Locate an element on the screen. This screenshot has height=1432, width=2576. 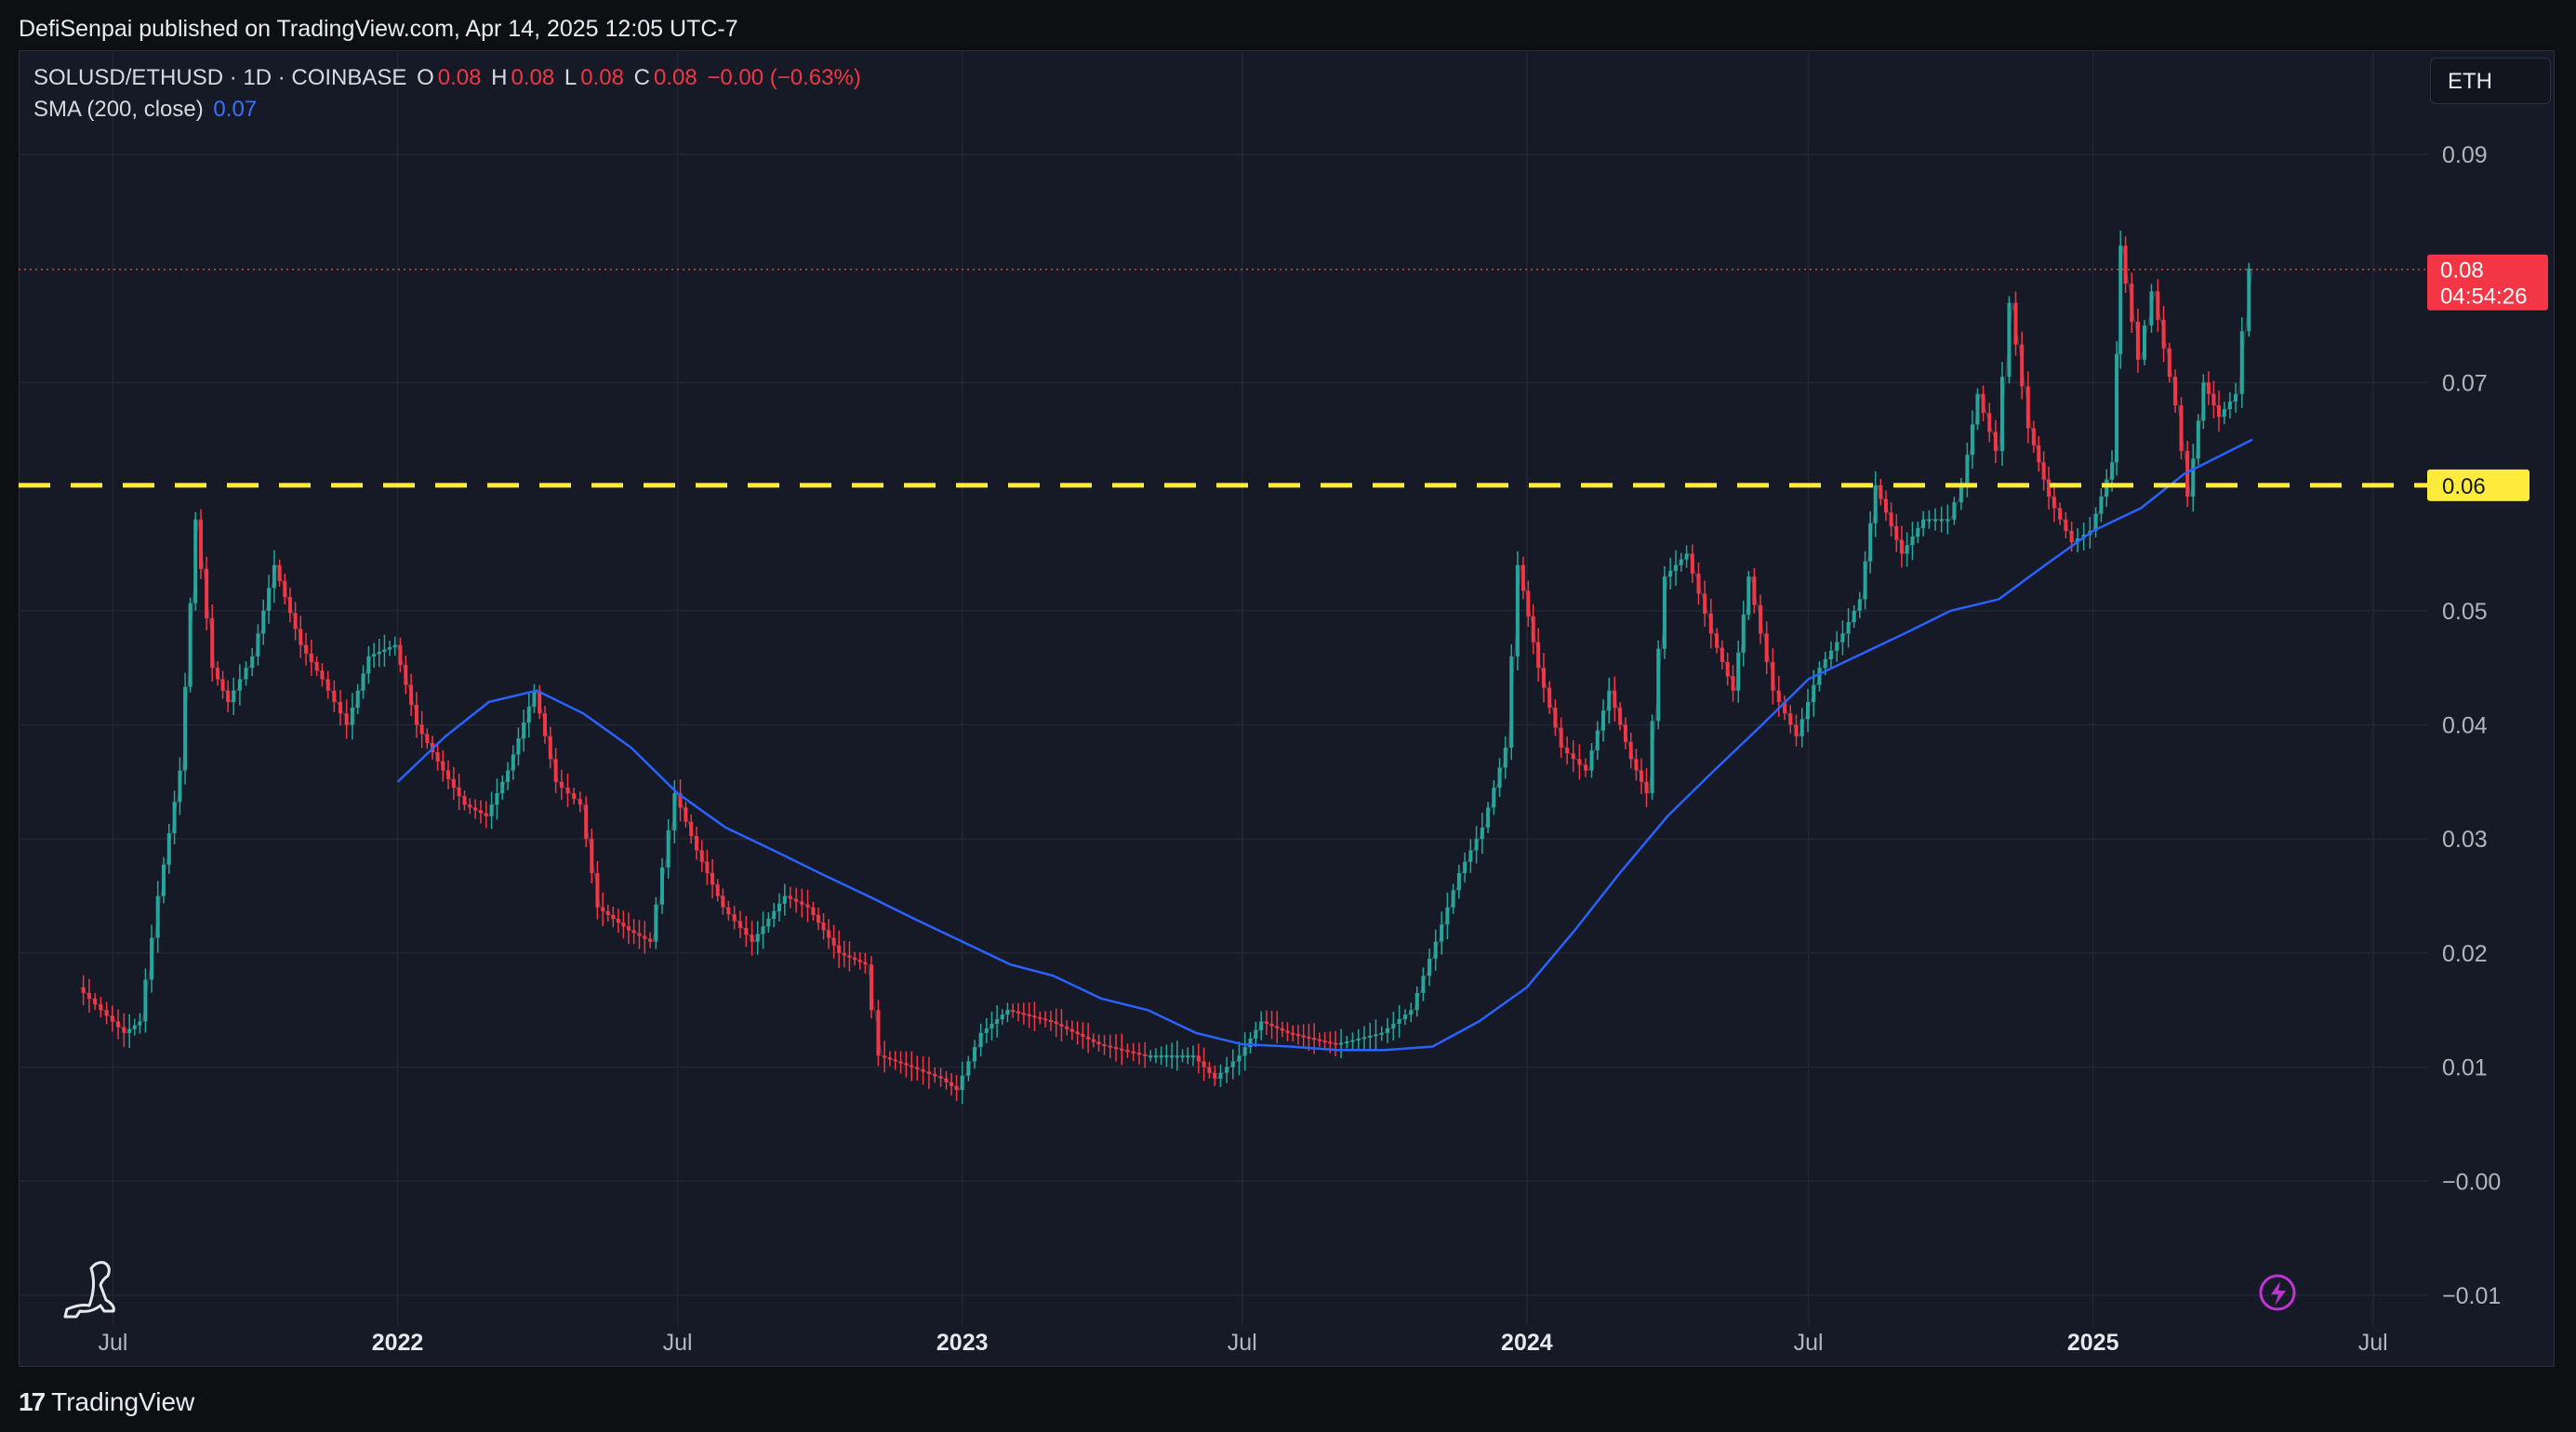
x-tick-label: 2023 is located at coordinates (962, 1343).